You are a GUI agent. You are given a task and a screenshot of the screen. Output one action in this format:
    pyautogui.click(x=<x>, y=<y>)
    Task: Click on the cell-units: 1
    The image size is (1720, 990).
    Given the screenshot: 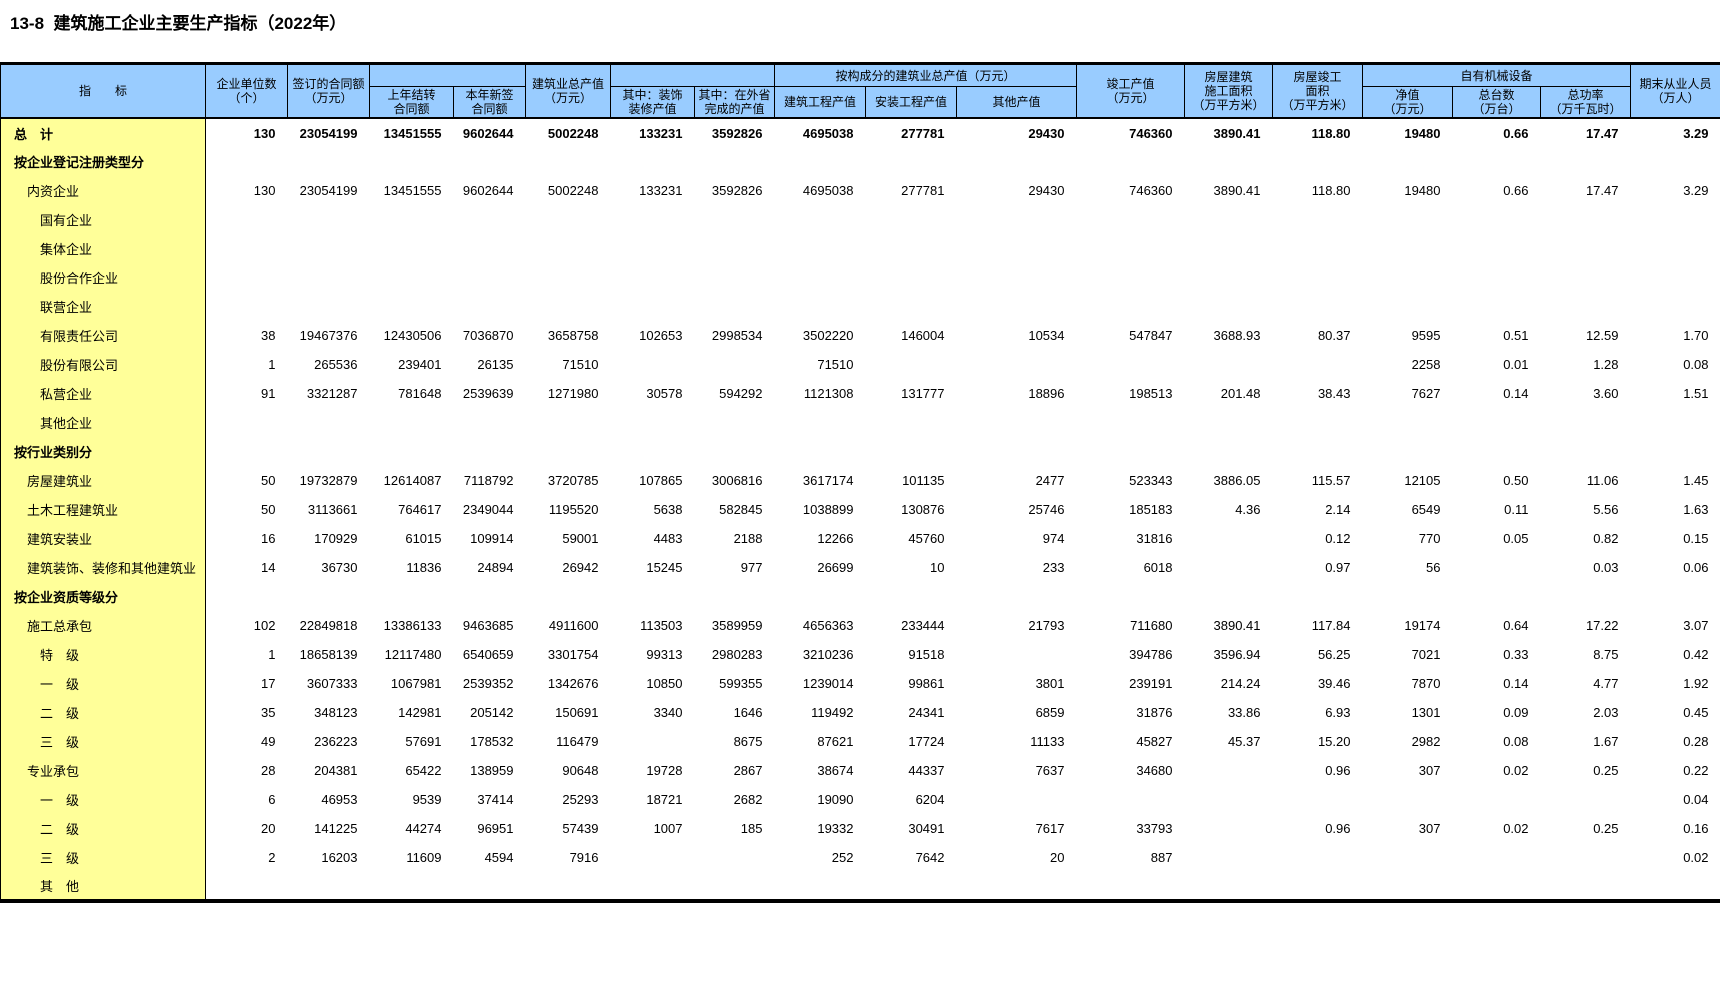 What is the action you would take?
    pyautogui.click(x=272, y=364)
    